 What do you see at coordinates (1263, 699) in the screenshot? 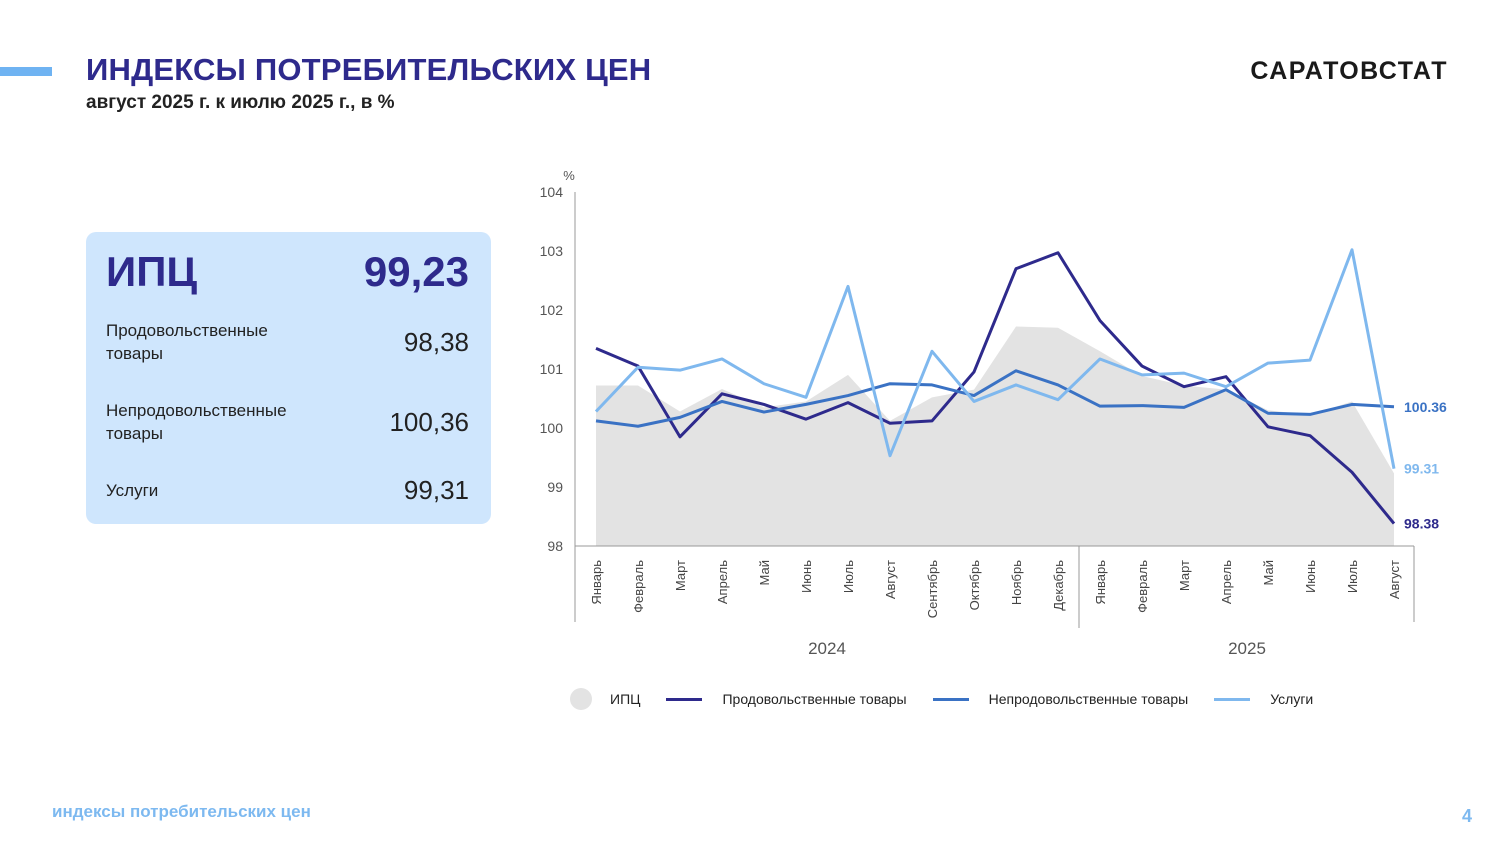
I see `legend-item-services: Услуги` at bounding box center [1263, 699].